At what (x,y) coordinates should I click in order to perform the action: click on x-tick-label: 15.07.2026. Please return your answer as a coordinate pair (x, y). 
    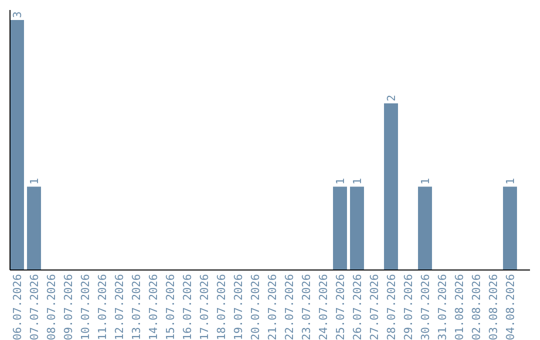
    Looking at the image, I should click on (170, 307).